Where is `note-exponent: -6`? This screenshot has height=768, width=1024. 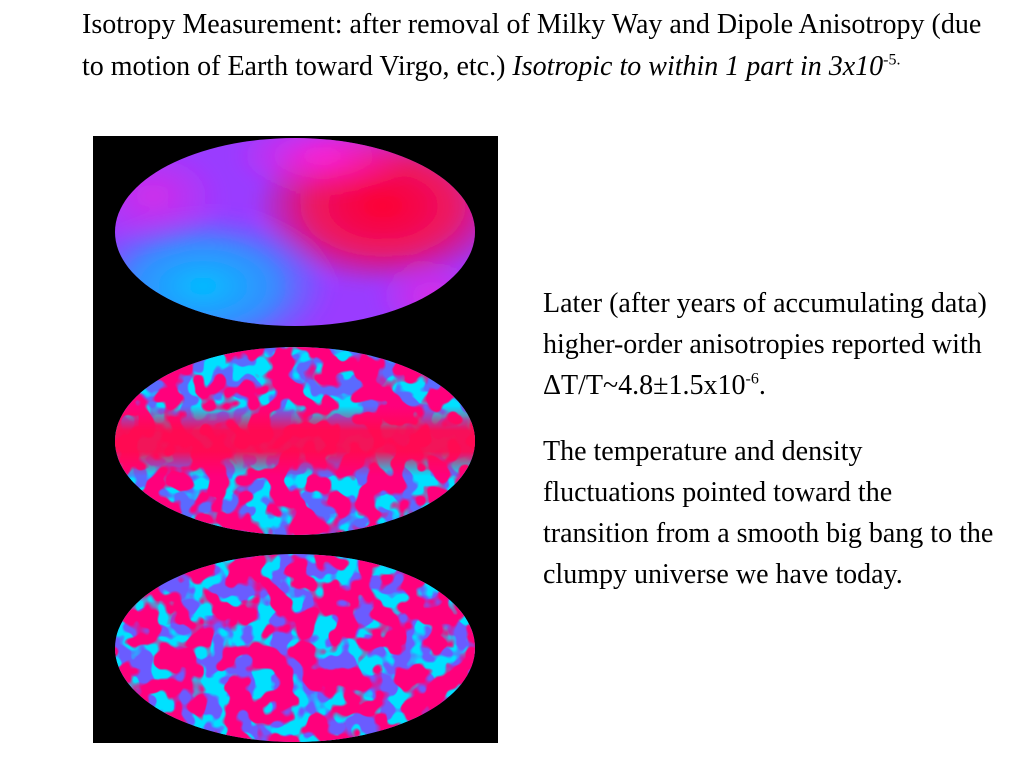 note-exponent: -6 is located at coordinates (752, 379).